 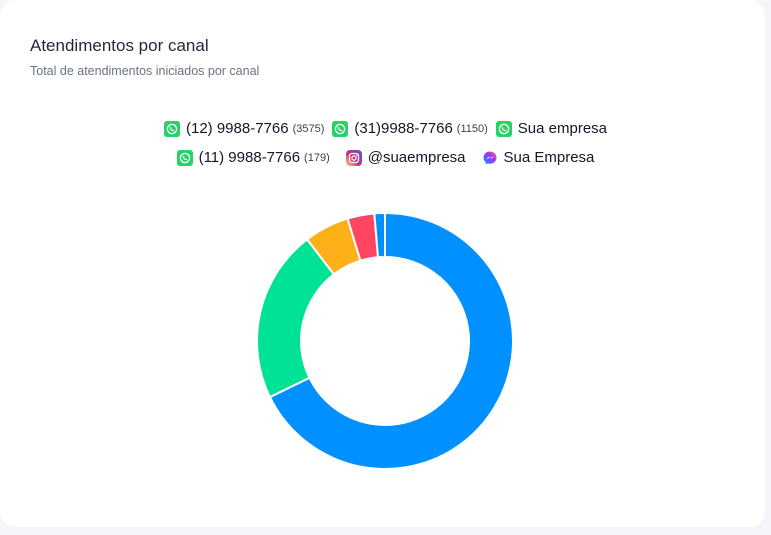 What do you see at coordinates (549, 157) in the screenshot?
I see `legend-label: Sua Empresa` at bounding box center [549, 157].